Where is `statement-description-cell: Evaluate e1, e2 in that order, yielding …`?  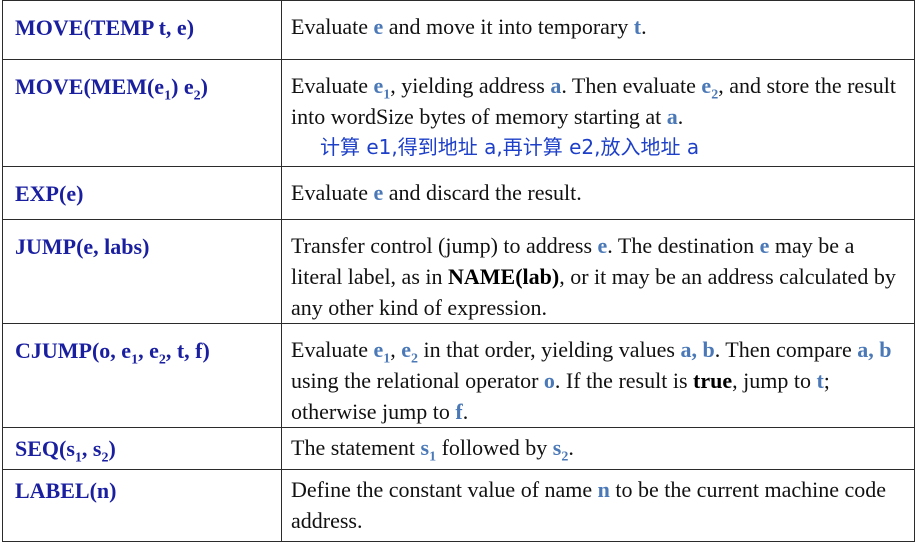 statement-description-cell: Evaluate e1, e2 in that order, yielding … is located at coordinates (598, 375).